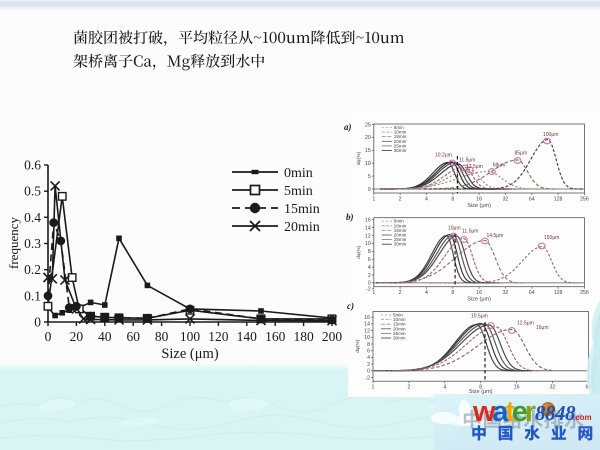  I want to click on svg-text: 15, so click(368, 151).